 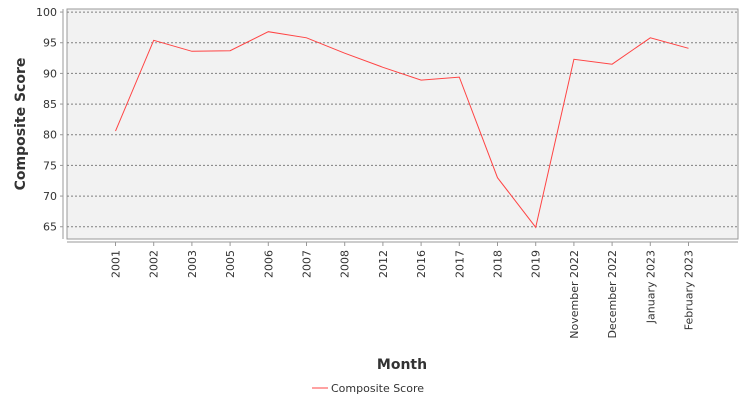 What do you see at coordinates (498, 264) in the screenshot?
I see `x-tick-label: 2018` at bounding box center [498, 264].